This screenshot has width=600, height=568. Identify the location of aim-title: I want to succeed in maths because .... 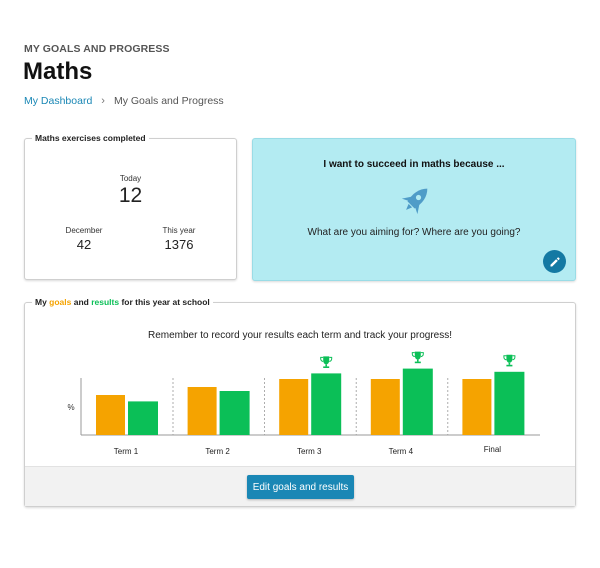
(414, 164).